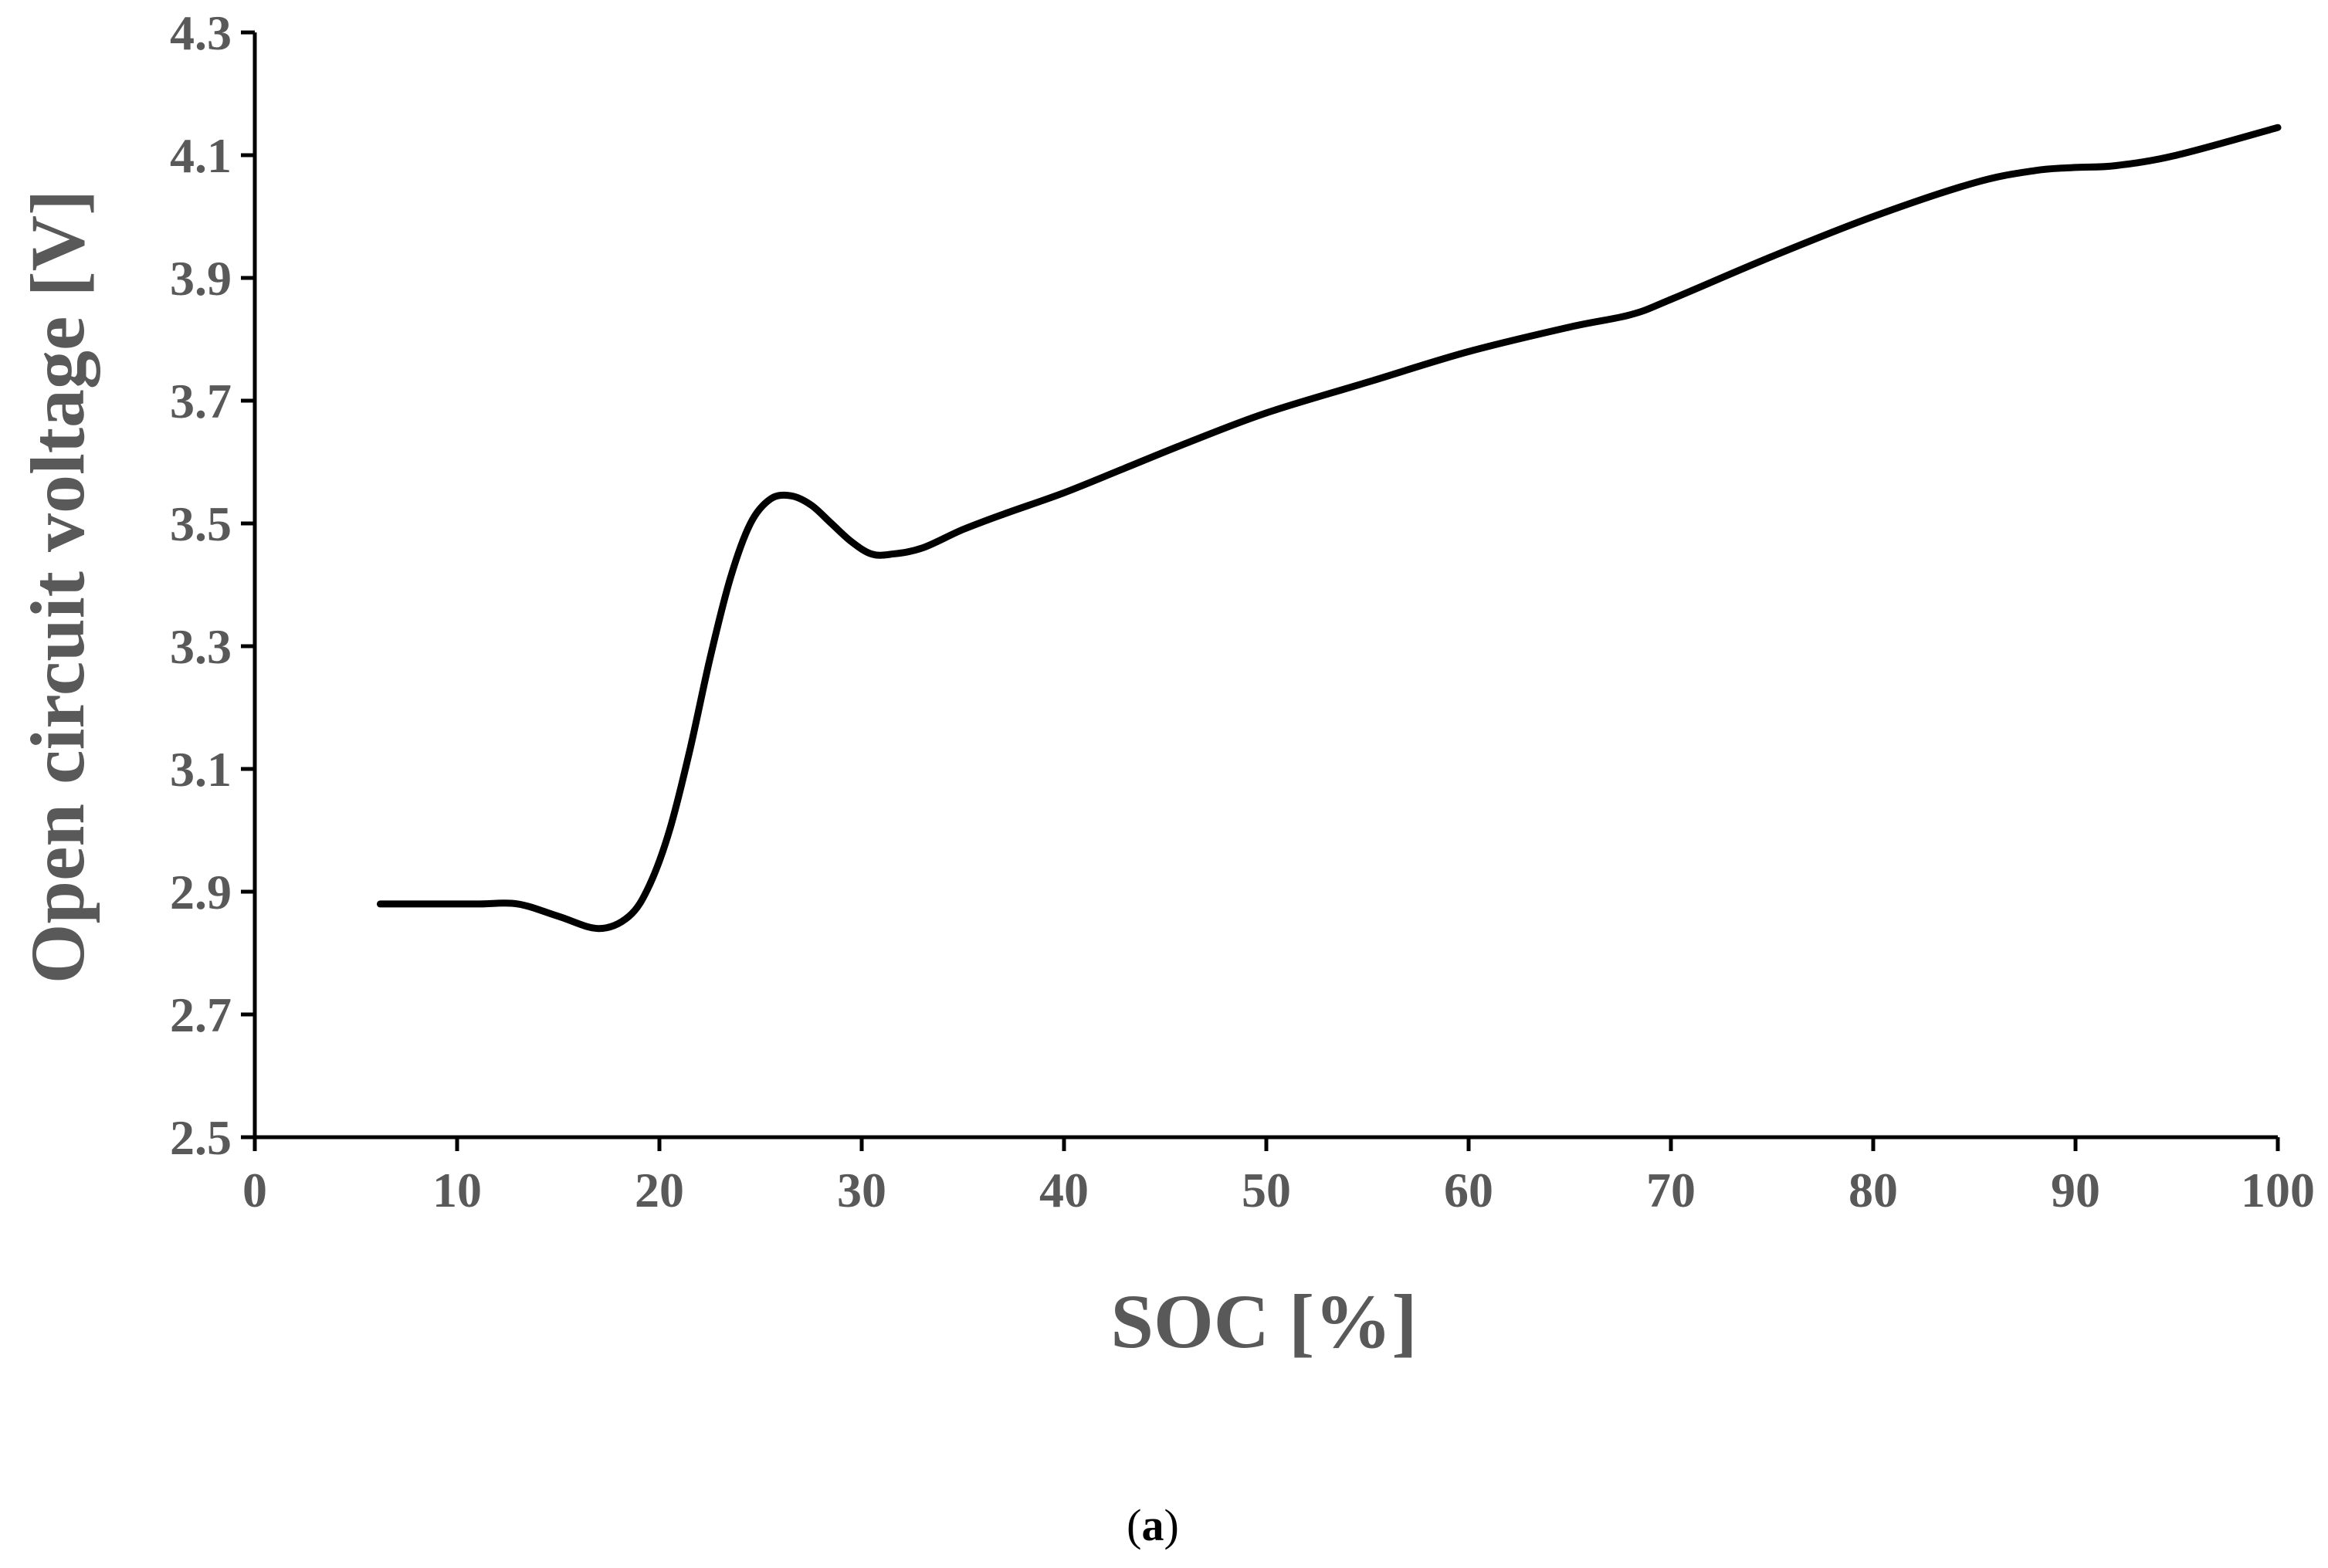 The image size is (2328, 1568). I want to click on y-tick-label: 2.7, so click(201, 1014).